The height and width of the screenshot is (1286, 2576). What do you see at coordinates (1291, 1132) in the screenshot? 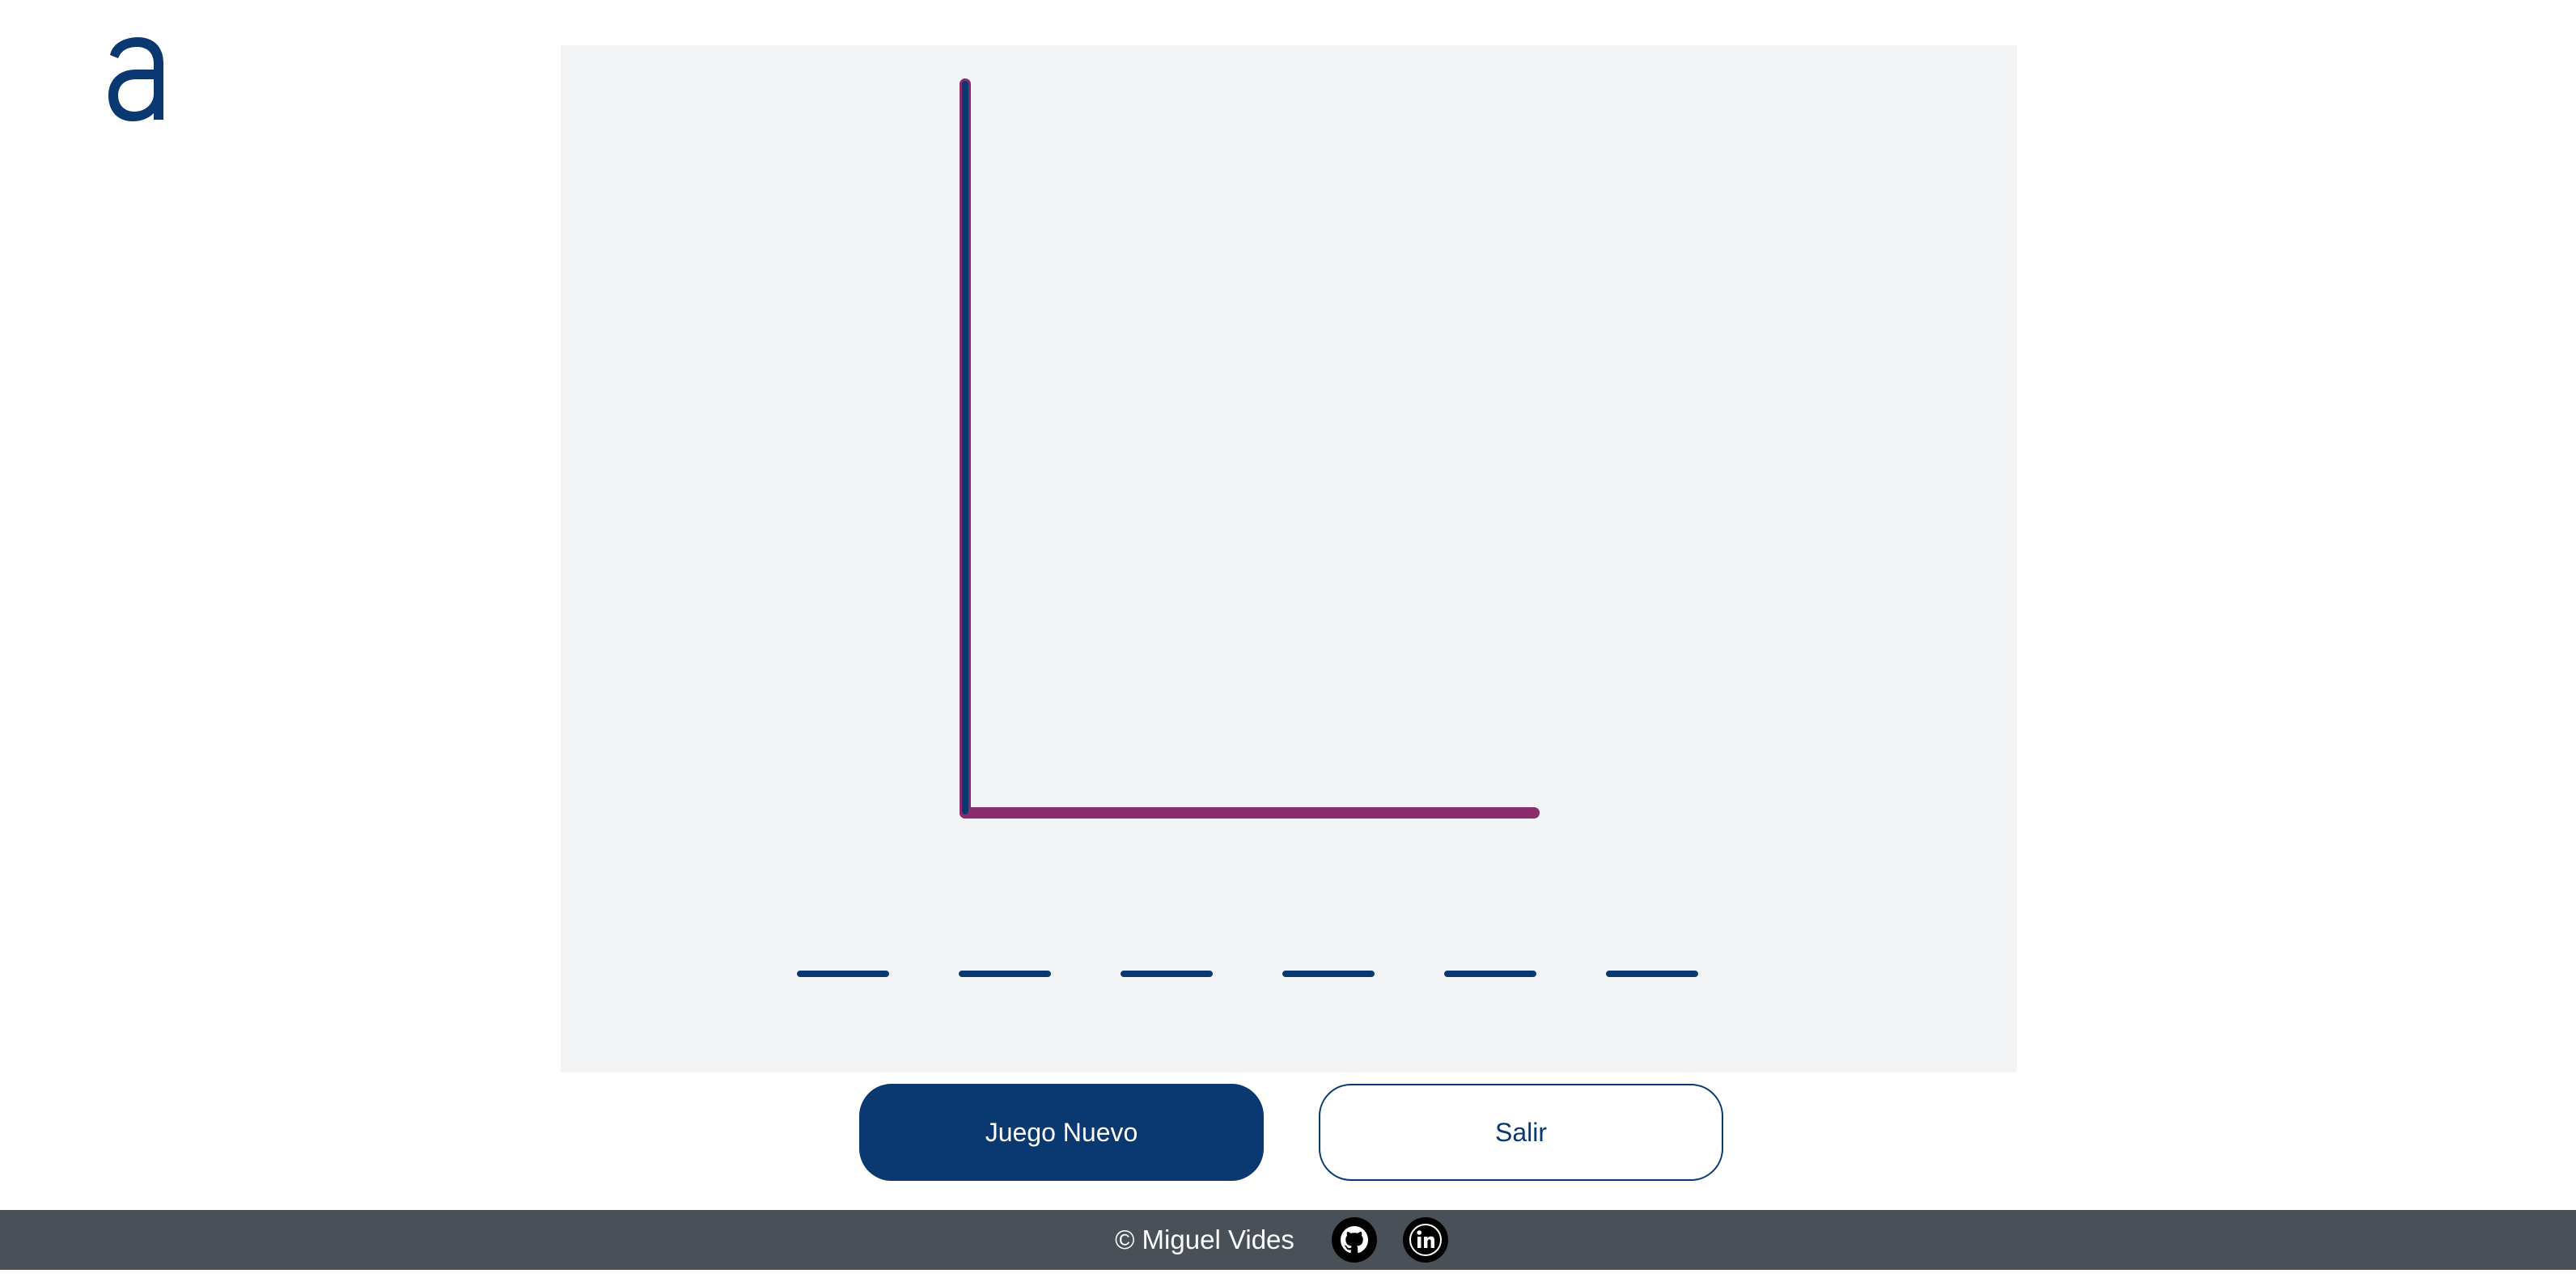
I see `button-row: Juego Nuevo Salir` at bounding box center [1291, 1132].